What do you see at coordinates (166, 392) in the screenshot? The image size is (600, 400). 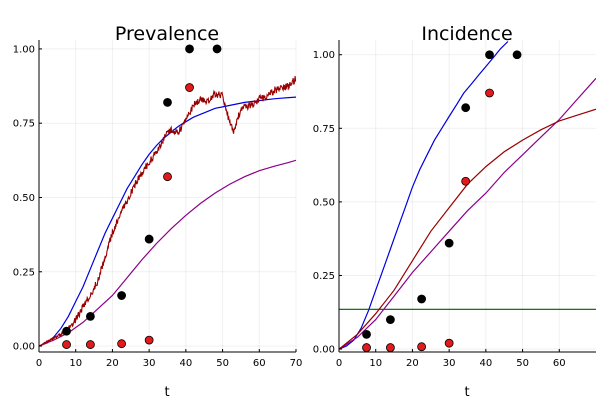 I see `x-axis-label-prevalence: t` at bounding box center [166, 392].